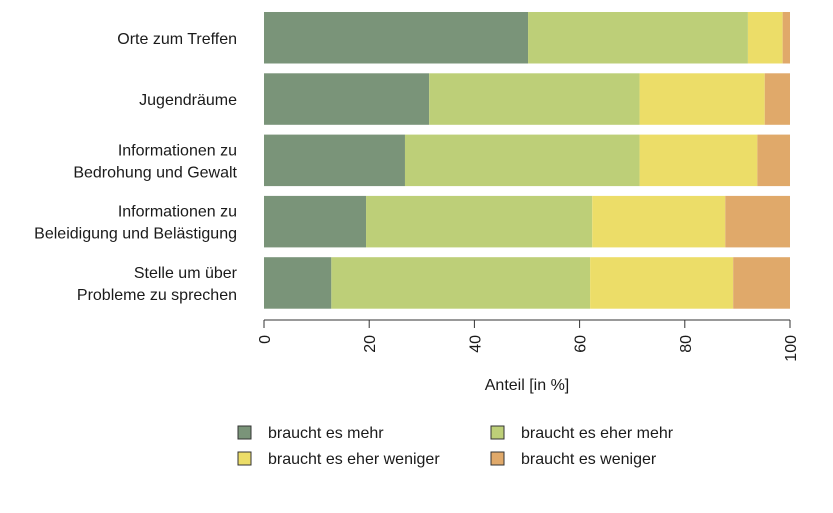  Describe the element at coordinates (157, 284) in the screenshot. I see `category-label-5: Stelle um über Probleme zu sprechen` at that location.